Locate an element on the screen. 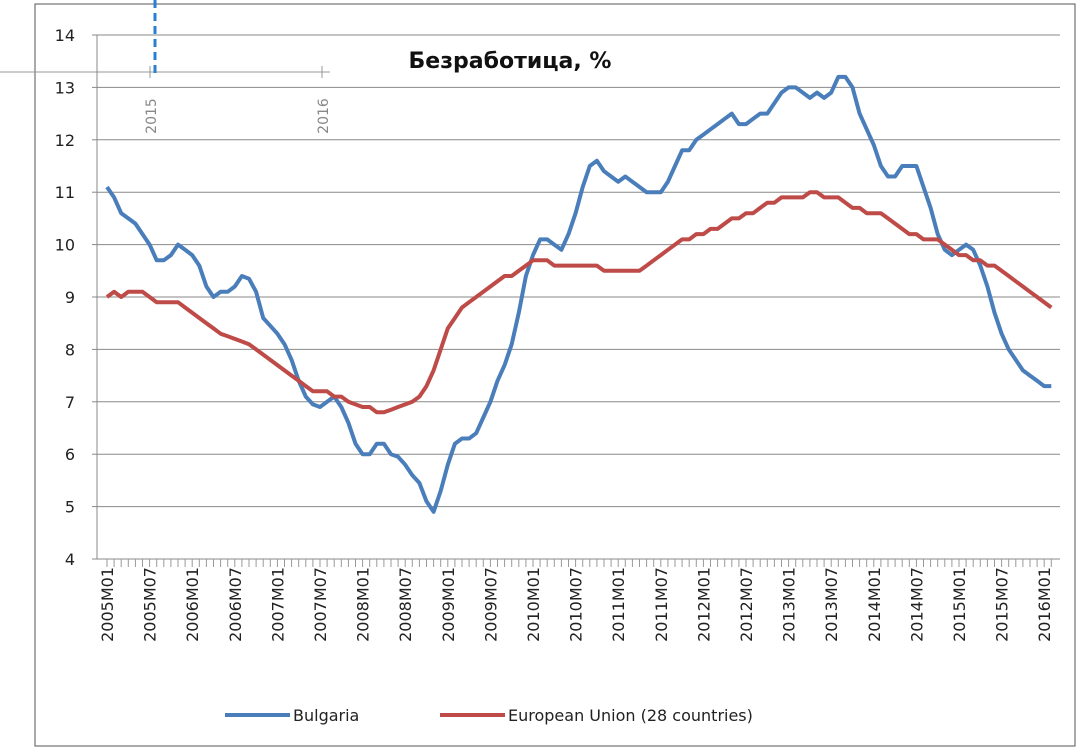  x-tick-label: 2014M07 is located at coordinates (916, 604).